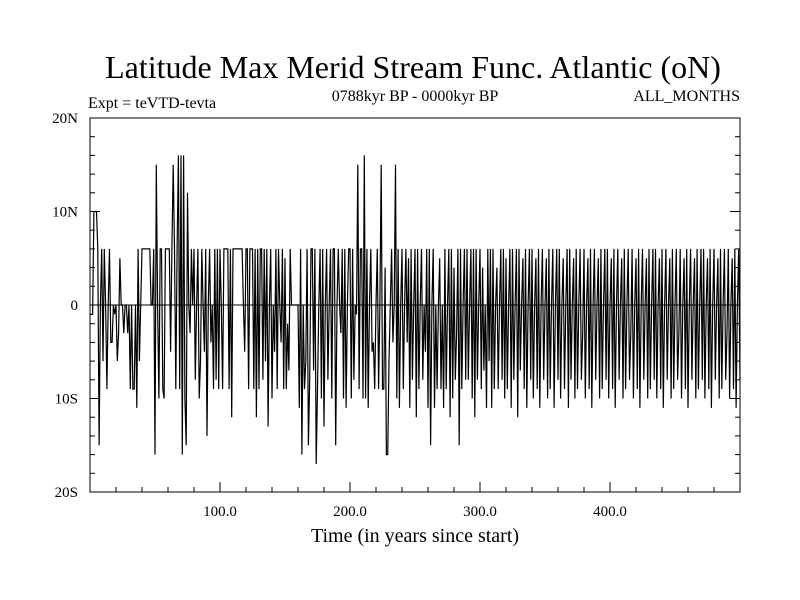 The image size is (800, 600). What do you see at coordinates (415, 96) in the screenshot?
I see `period-label: 0788kyr BP - 0000kyr BP` at bounding box center [415, 96].